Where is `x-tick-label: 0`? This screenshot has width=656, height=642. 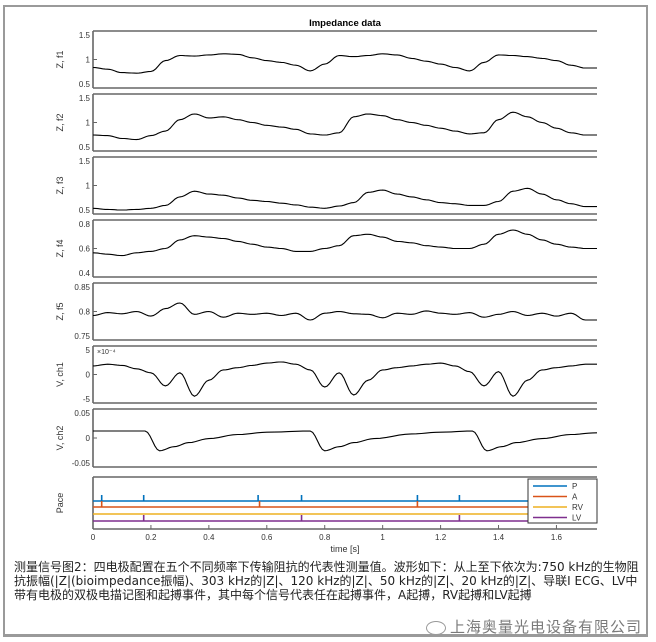 x-tick-label: 0 is located at coordinates (93, 537).